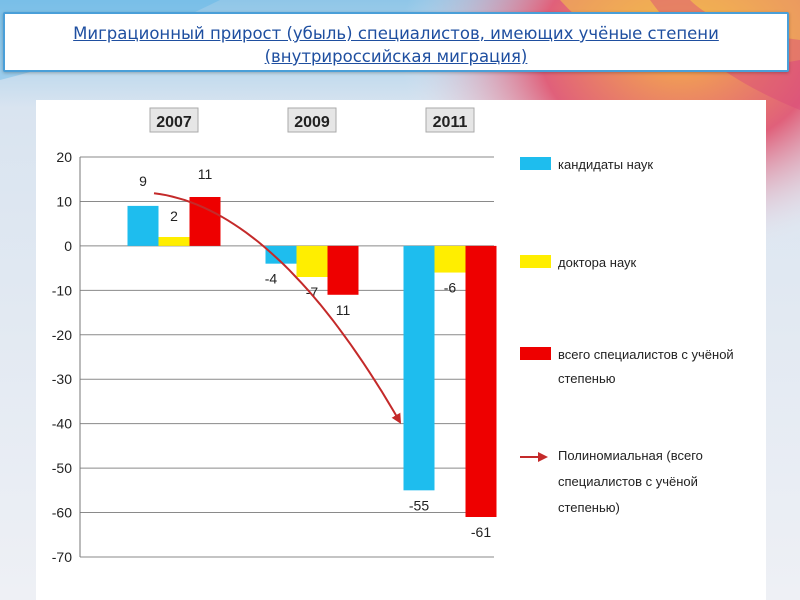  Describe the element at coordinates (68, 246) in the screenshot. I see `y-tick-label: 0` at that location.